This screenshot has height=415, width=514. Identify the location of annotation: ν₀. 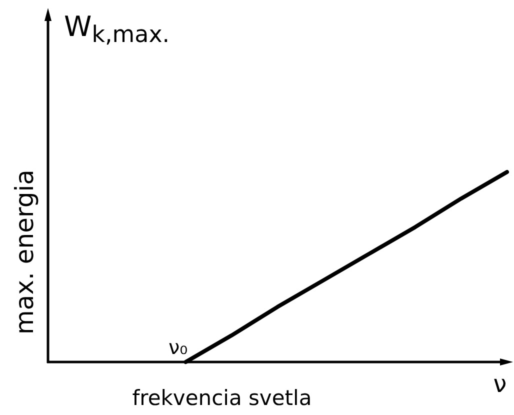
(178, 347).